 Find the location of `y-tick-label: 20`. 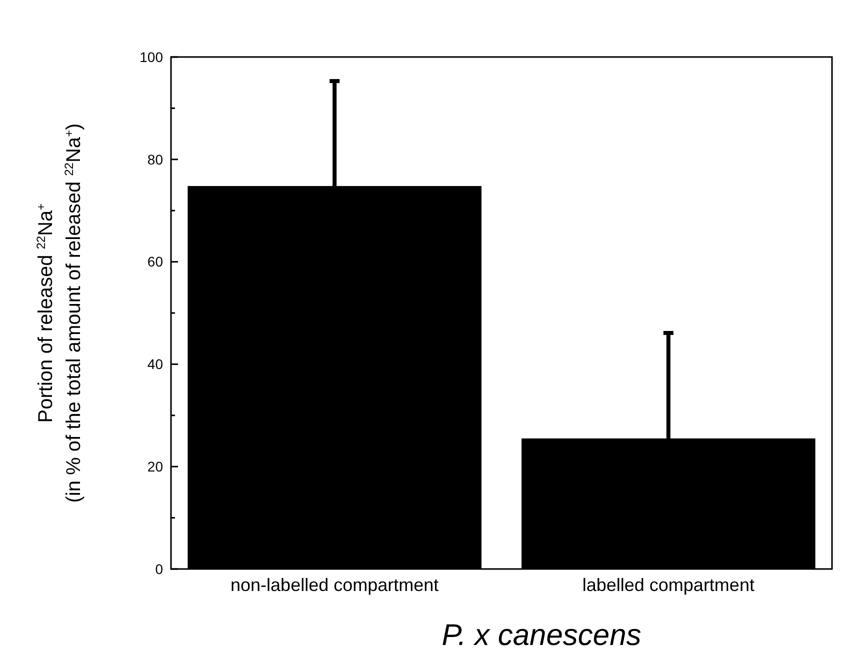

y-tick-label: 20 is located at coordinates (155, 466).